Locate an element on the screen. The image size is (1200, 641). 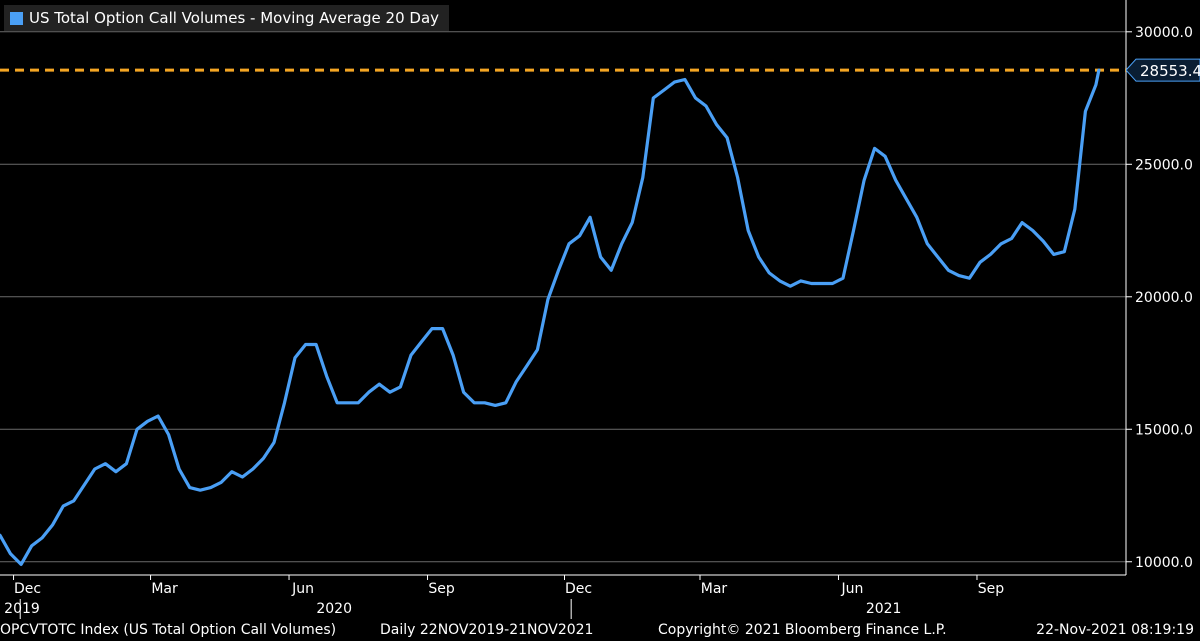
legend-swatch is located at coordinates (16, 18).